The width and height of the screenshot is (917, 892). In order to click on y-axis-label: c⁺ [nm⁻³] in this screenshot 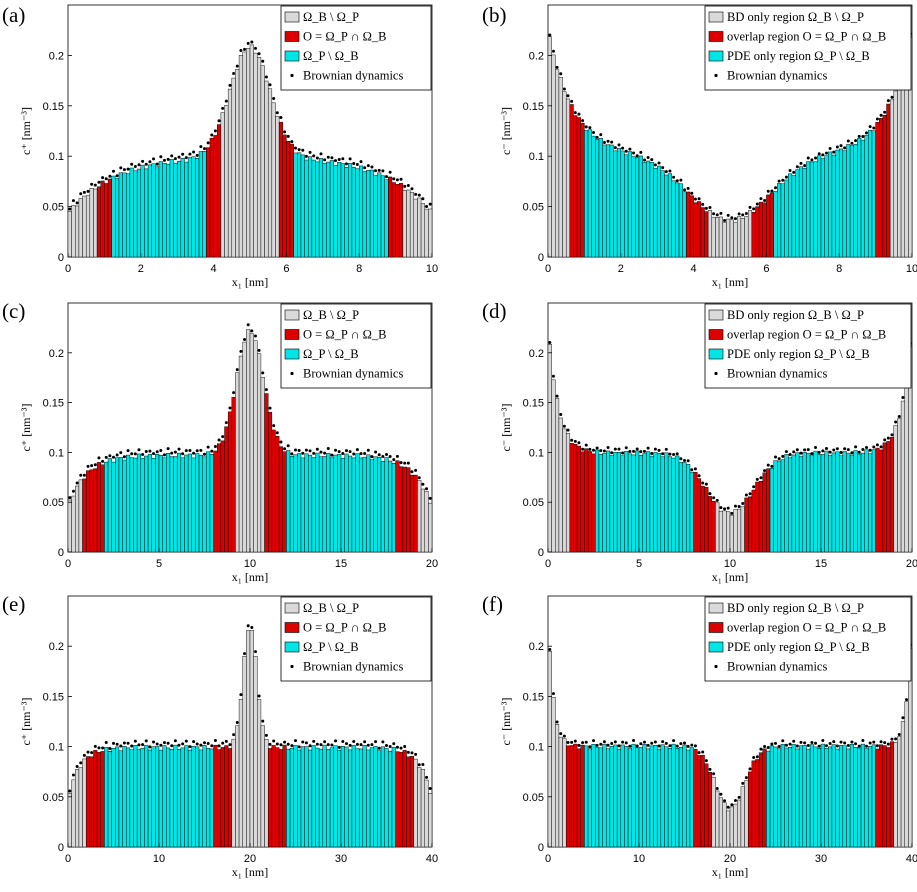, I will do `click(26, 131)`.